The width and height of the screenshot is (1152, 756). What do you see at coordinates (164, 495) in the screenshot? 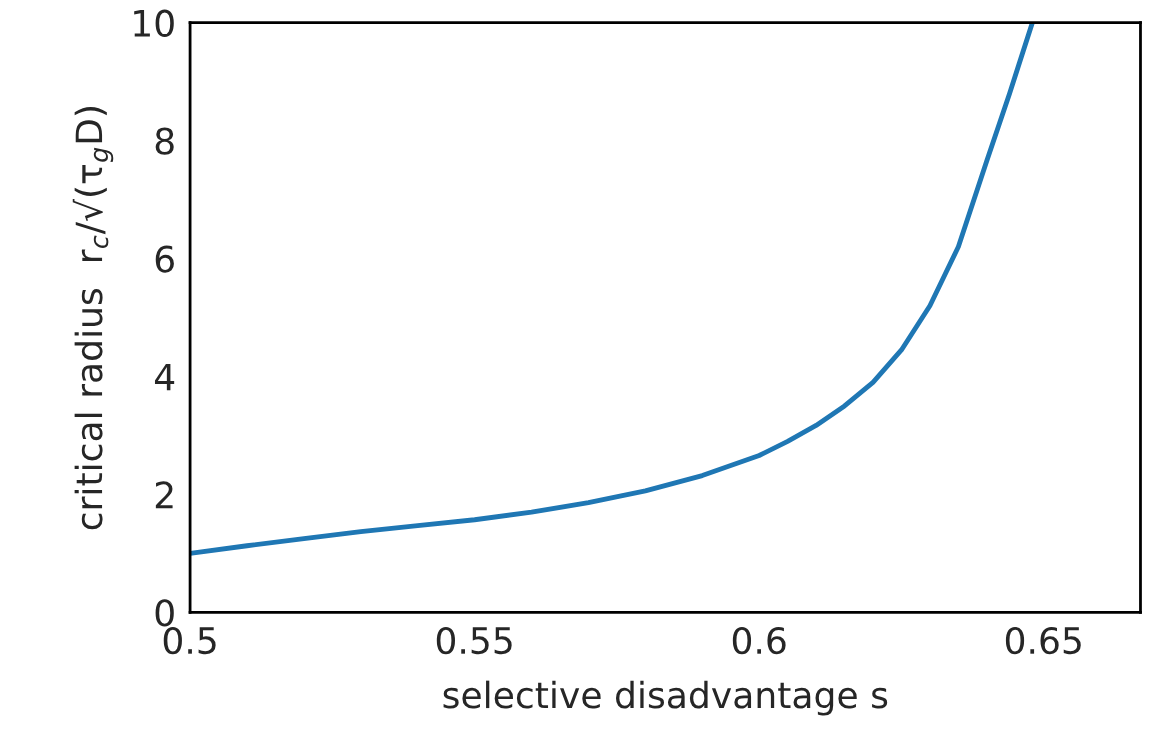
I see `y-tick-label: 2` at bounding box center [164, 495].